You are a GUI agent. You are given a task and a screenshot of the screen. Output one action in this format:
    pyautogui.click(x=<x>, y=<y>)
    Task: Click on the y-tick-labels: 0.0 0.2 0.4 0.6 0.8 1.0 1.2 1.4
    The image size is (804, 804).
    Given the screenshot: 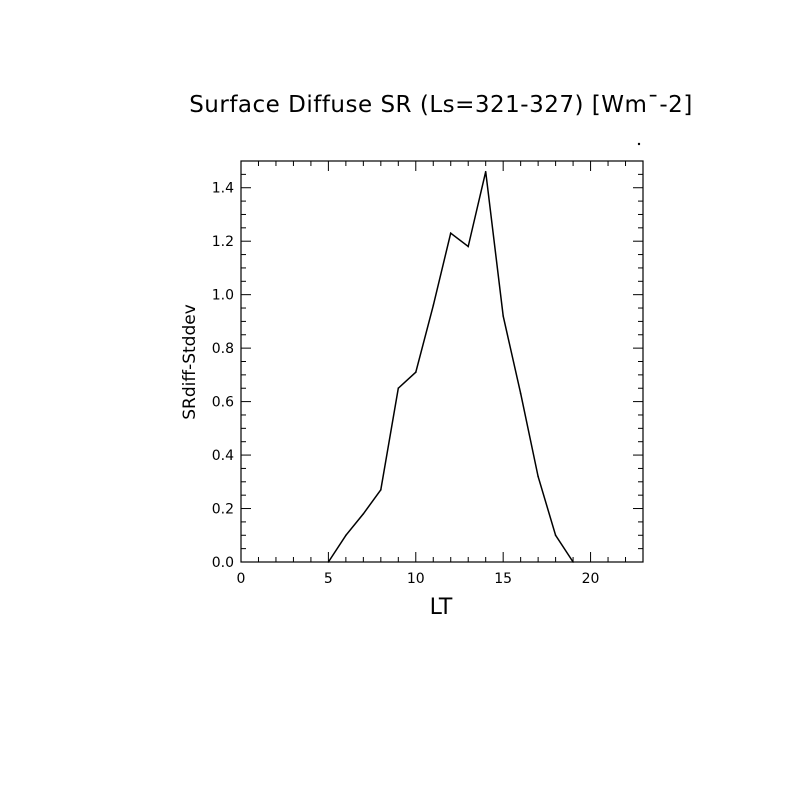 What is the action you would take?
    pyautogui.click(x=223, y=376)
    